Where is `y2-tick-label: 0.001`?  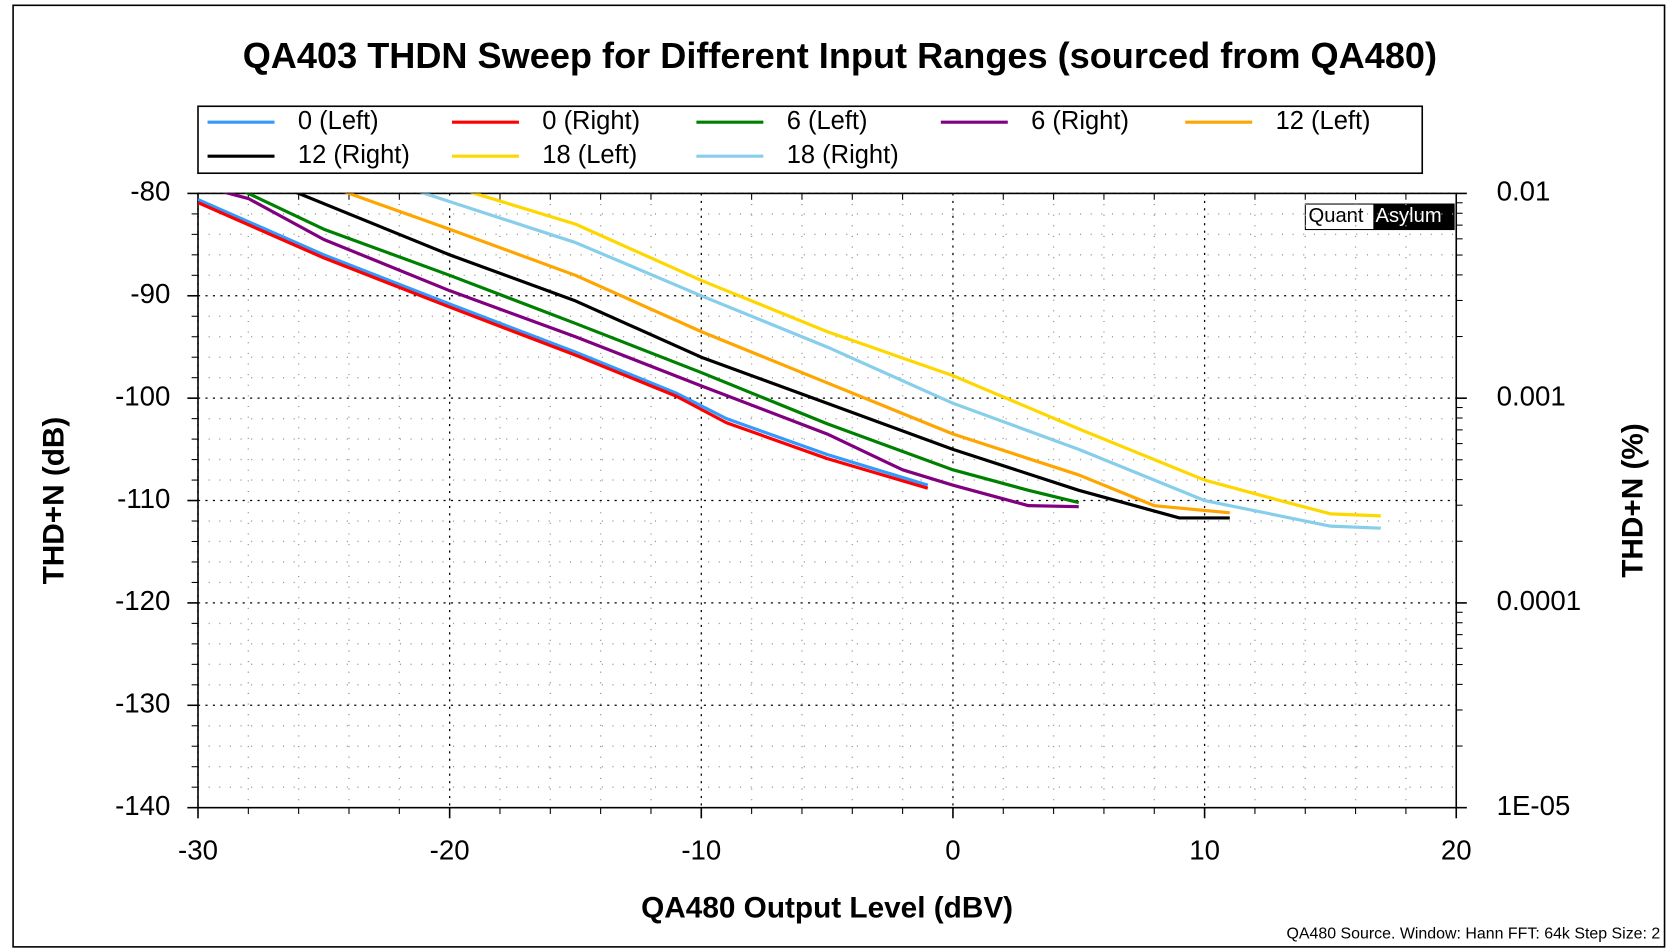 y2-tick-label: 0.001 is located at coordinates (1531, 395).